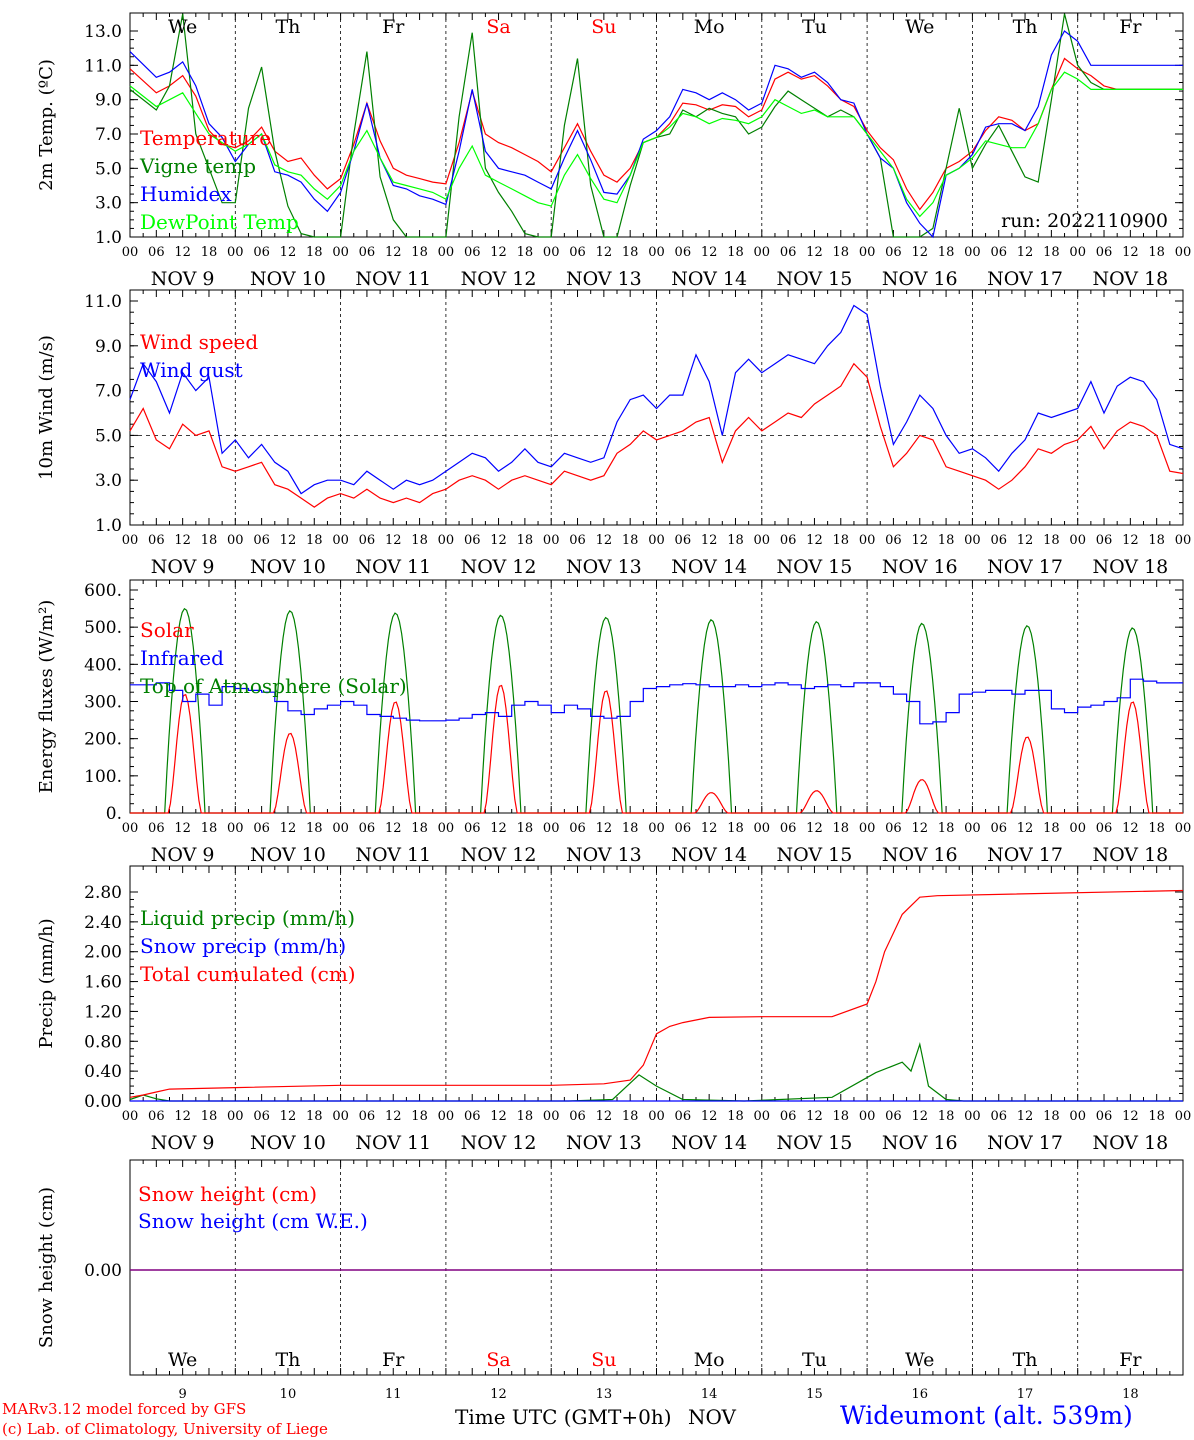 The image size is (1194, 1440). I want to click on date-label: NOV 13, so click(604, 567).